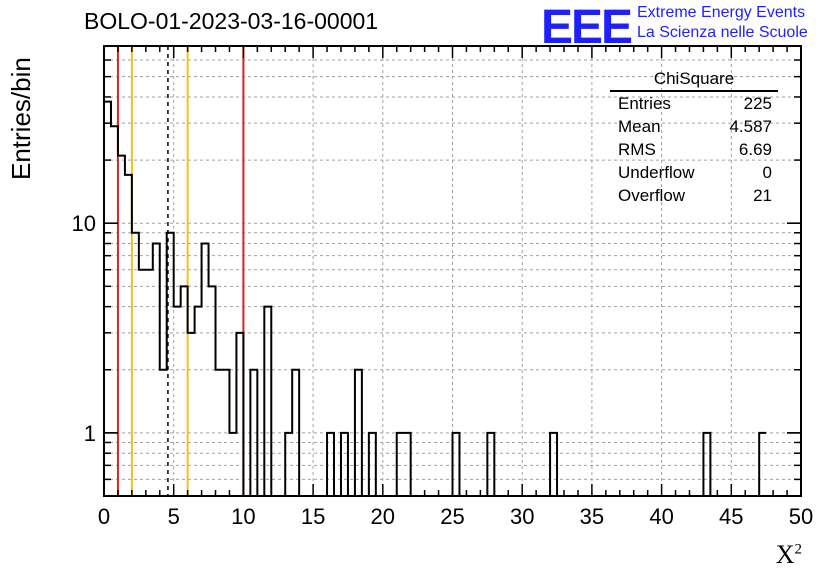 This screenshot has height=572, width=836. Describe the element at coordinates (801, 516) in the screenshot. I see `x-tick-label: 50` at that location.